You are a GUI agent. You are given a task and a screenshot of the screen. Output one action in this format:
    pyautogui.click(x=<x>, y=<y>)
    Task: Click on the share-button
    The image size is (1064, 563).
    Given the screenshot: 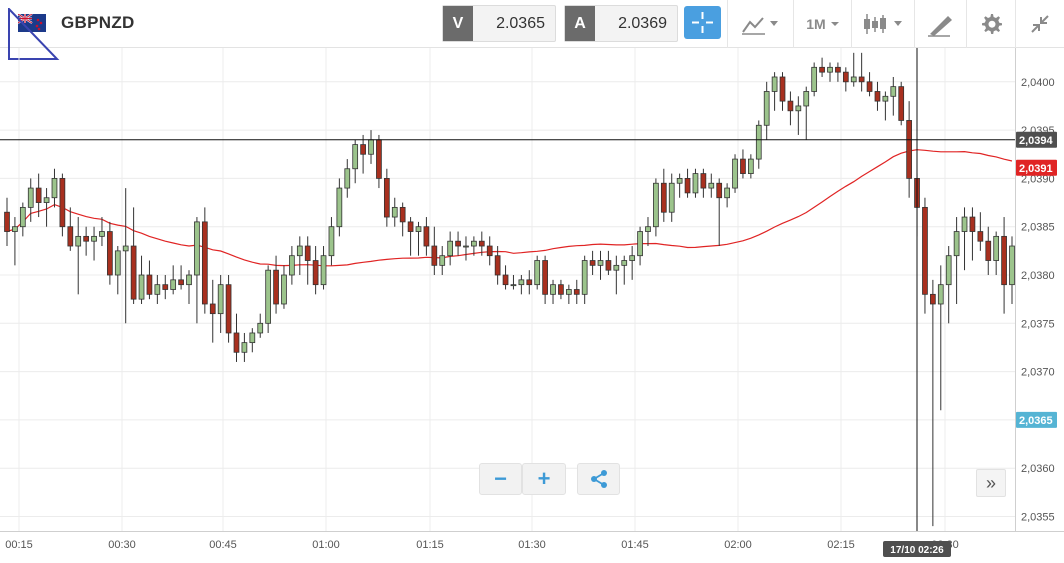 What is the action you would take?
    pyautogui.click(x=598, y=479)
    